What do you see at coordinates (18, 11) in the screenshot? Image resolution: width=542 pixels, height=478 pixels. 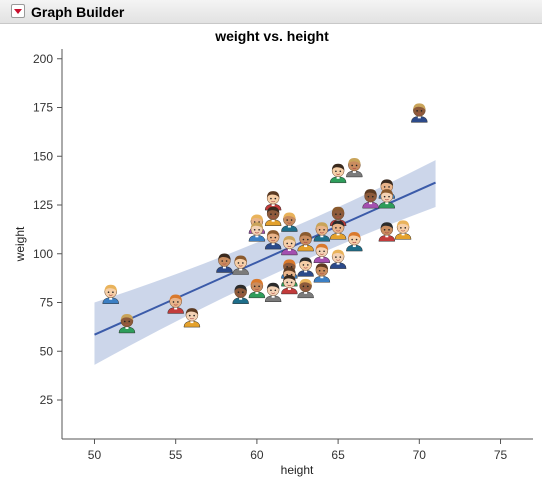 I see `red-triangle-menu-icon` at bounding box center [18, 11].